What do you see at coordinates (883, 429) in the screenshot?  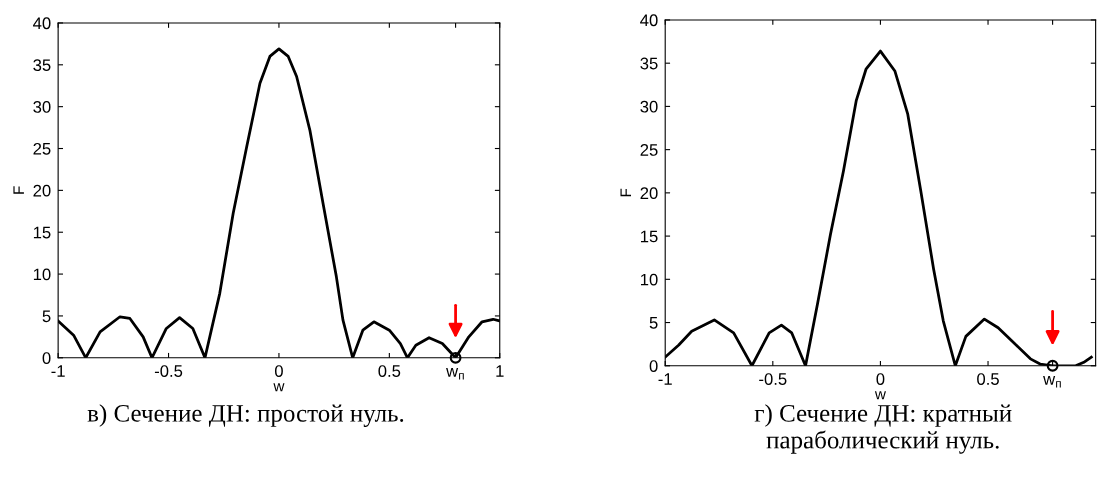 I see `text: г) Сечение ДН: кратный параболический нуль.` at bounding box center [883, 429].